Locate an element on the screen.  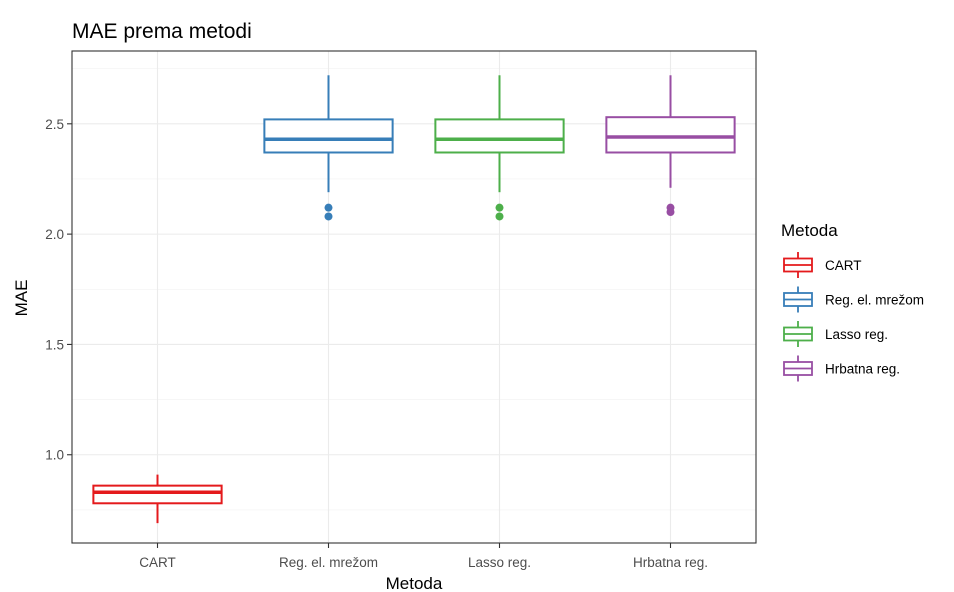
x-tick-label: Lasso reg. is located at coordinates (499, 562).